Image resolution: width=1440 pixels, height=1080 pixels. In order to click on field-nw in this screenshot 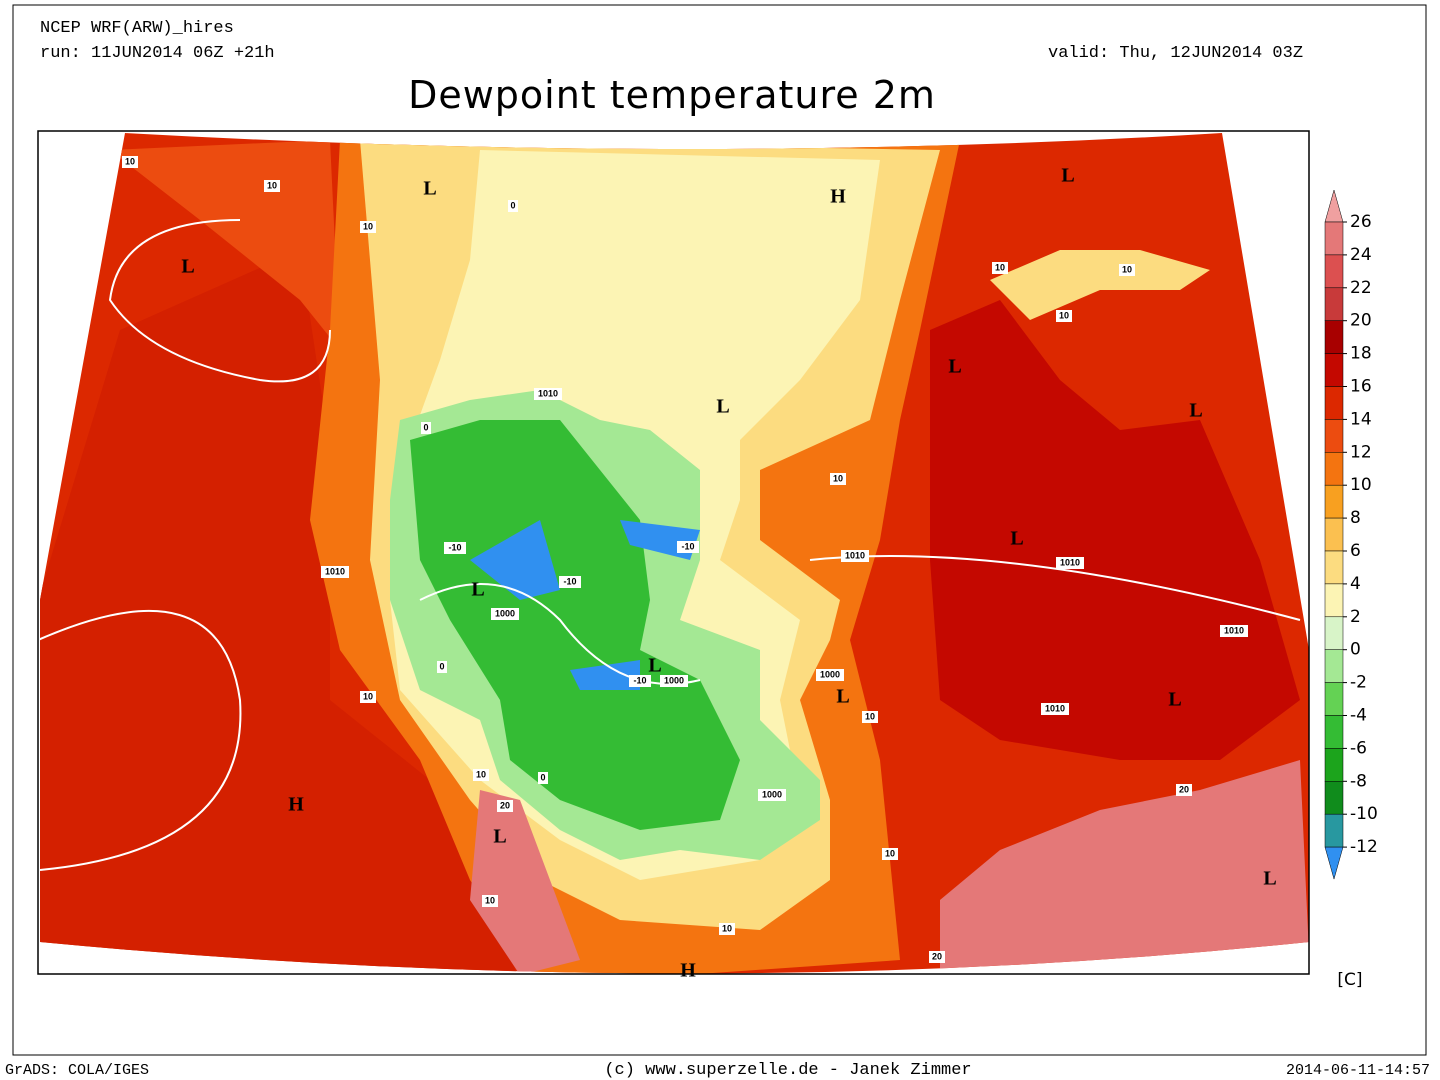, I will do `click(225, 245)`.